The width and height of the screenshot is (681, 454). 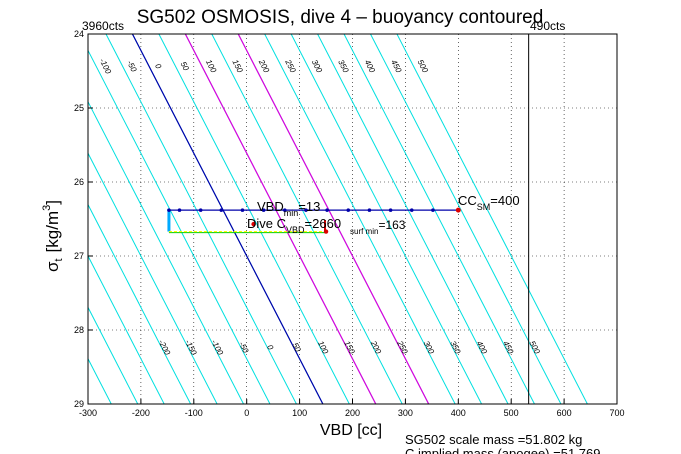 I want to click on x-tick-label: 0, so click(x=246, y=413).